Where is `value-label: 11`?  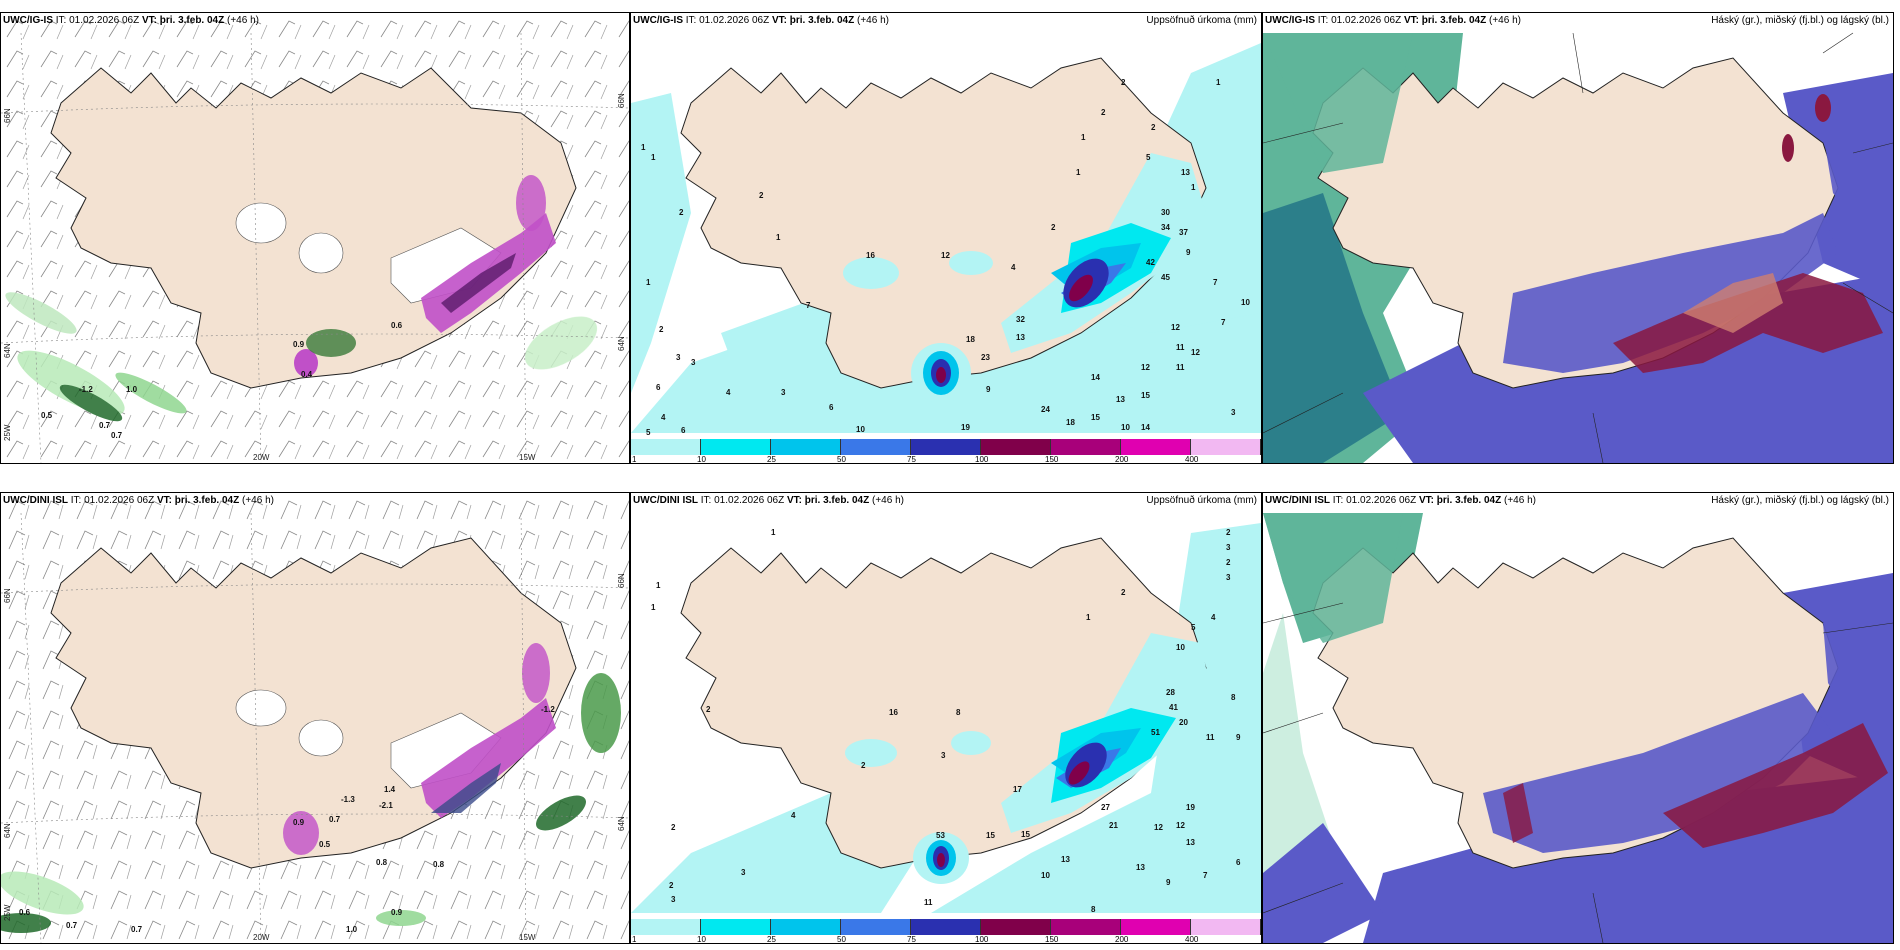 value-label: 11 is located at coordinates (1180, 347).